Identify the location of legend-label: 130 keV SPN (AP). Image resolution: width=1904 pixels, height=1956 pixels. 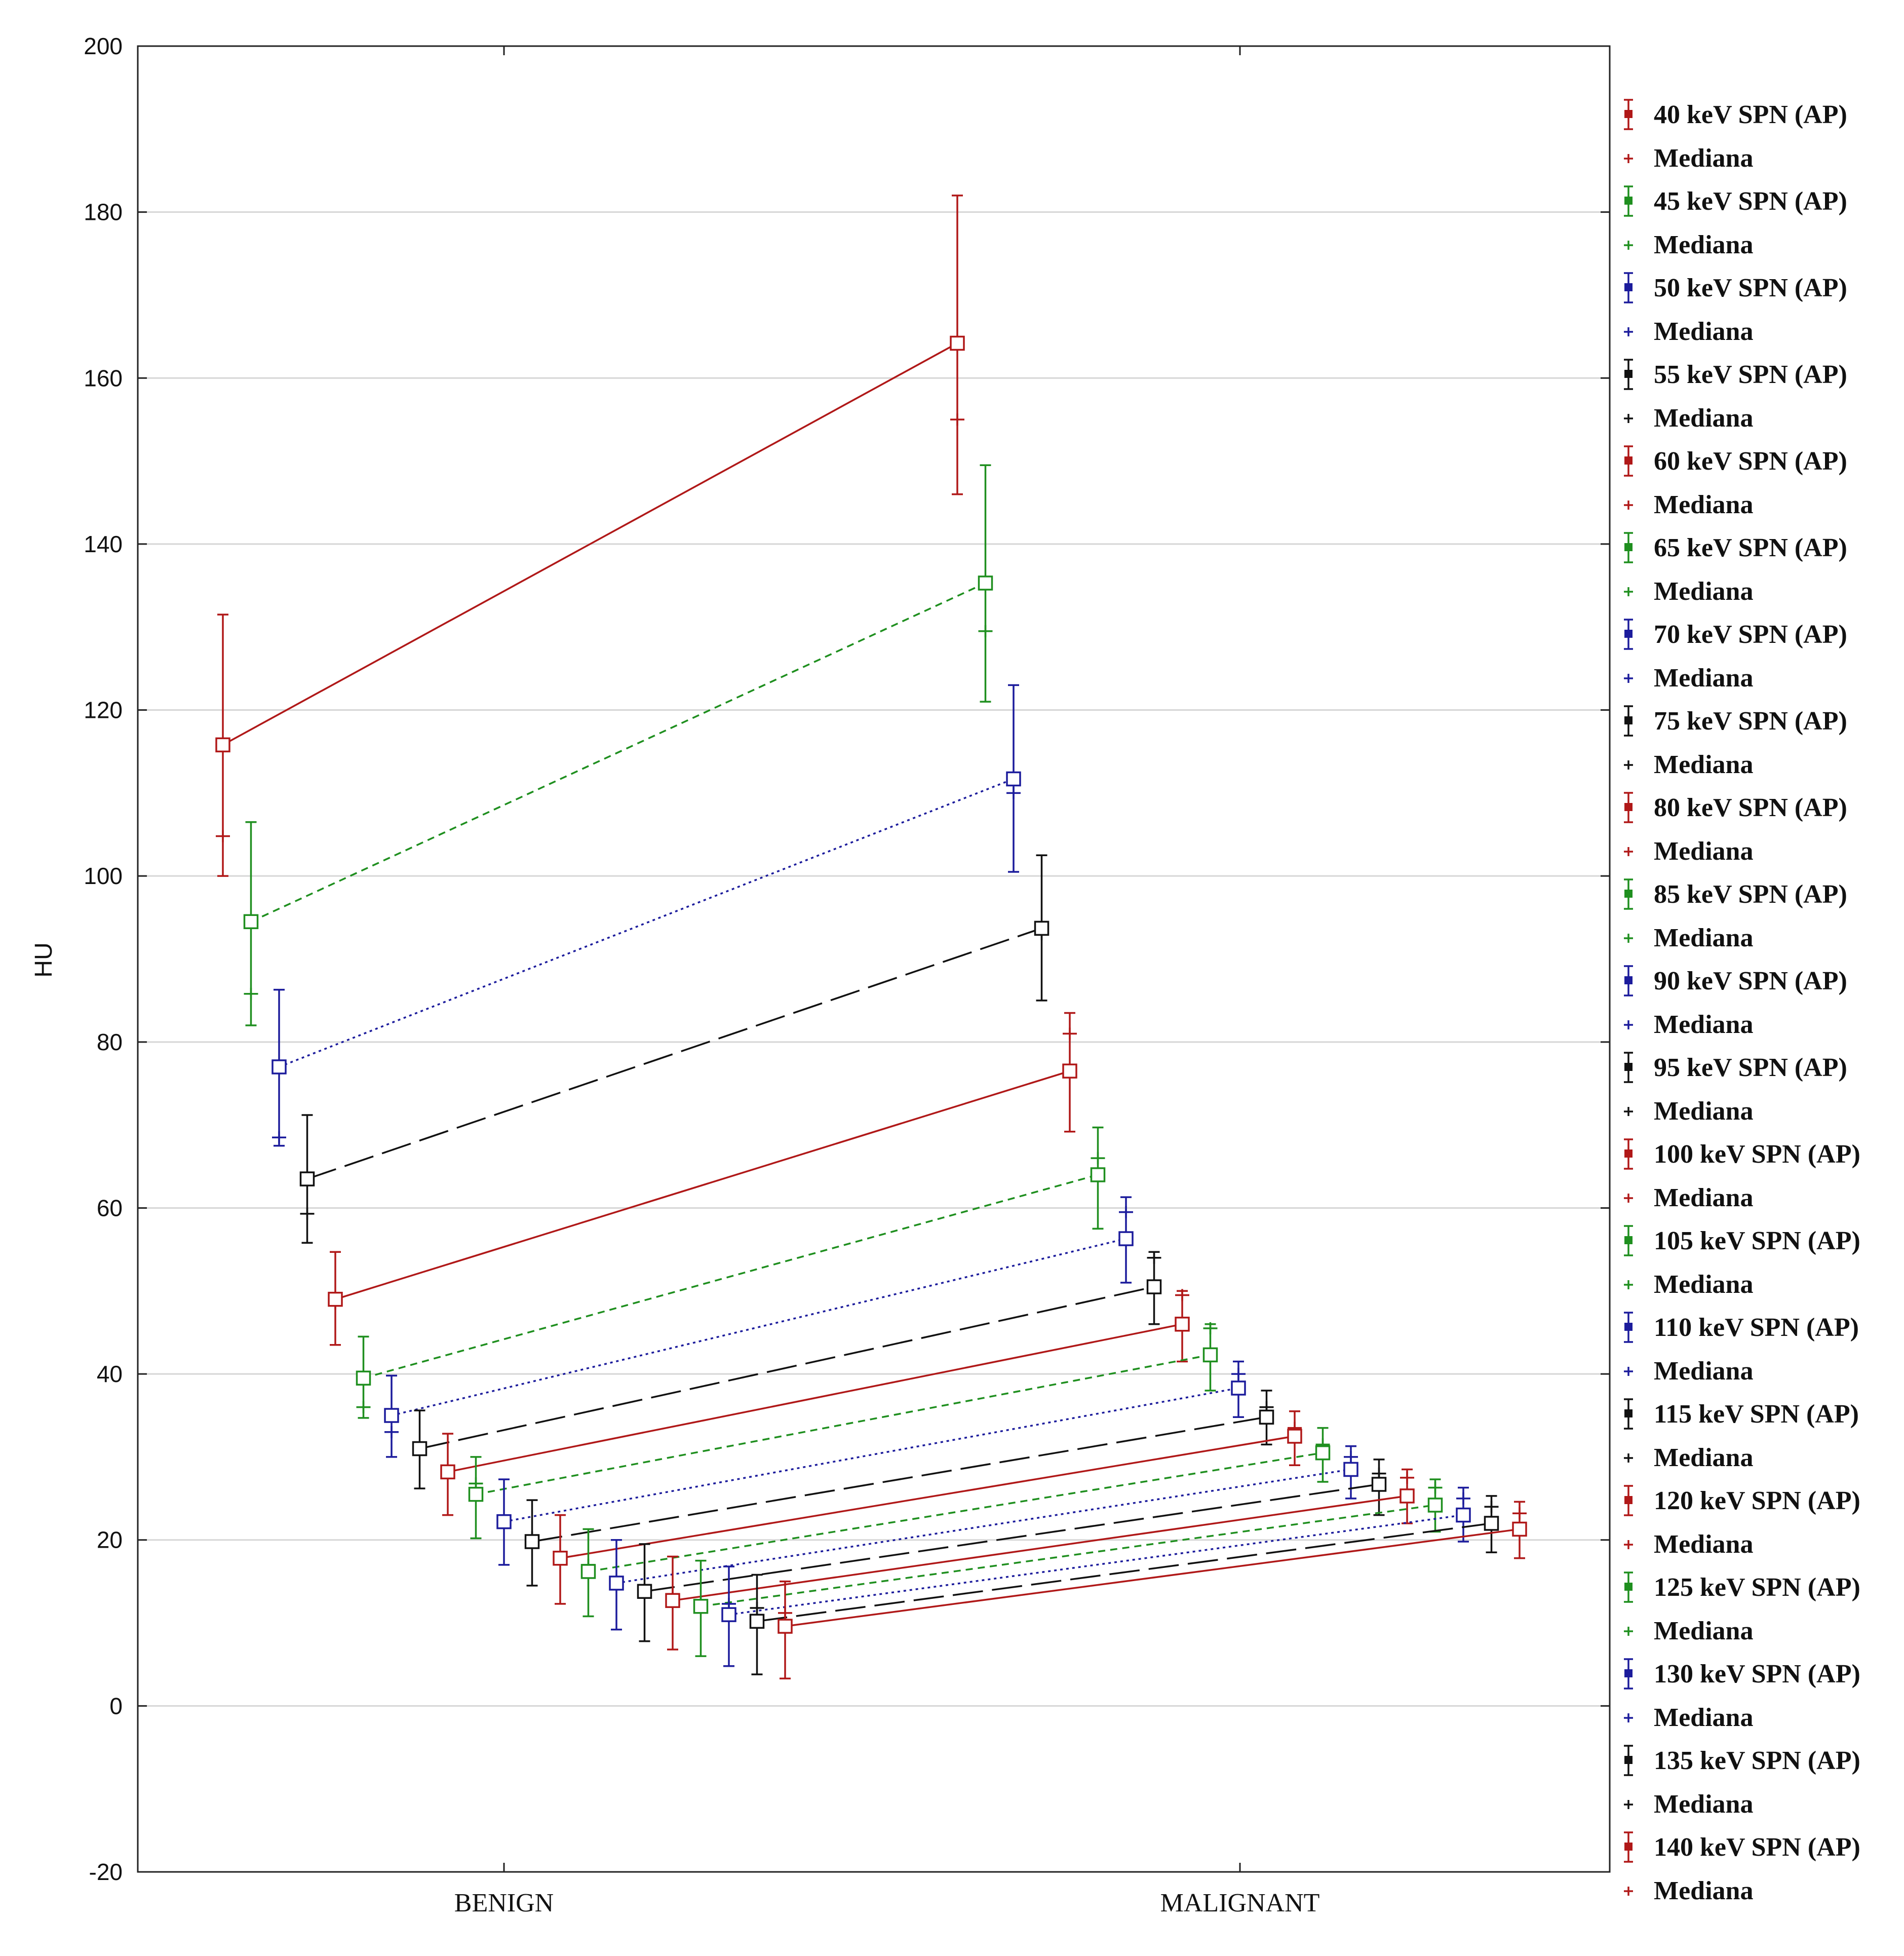
(1757, 1674).